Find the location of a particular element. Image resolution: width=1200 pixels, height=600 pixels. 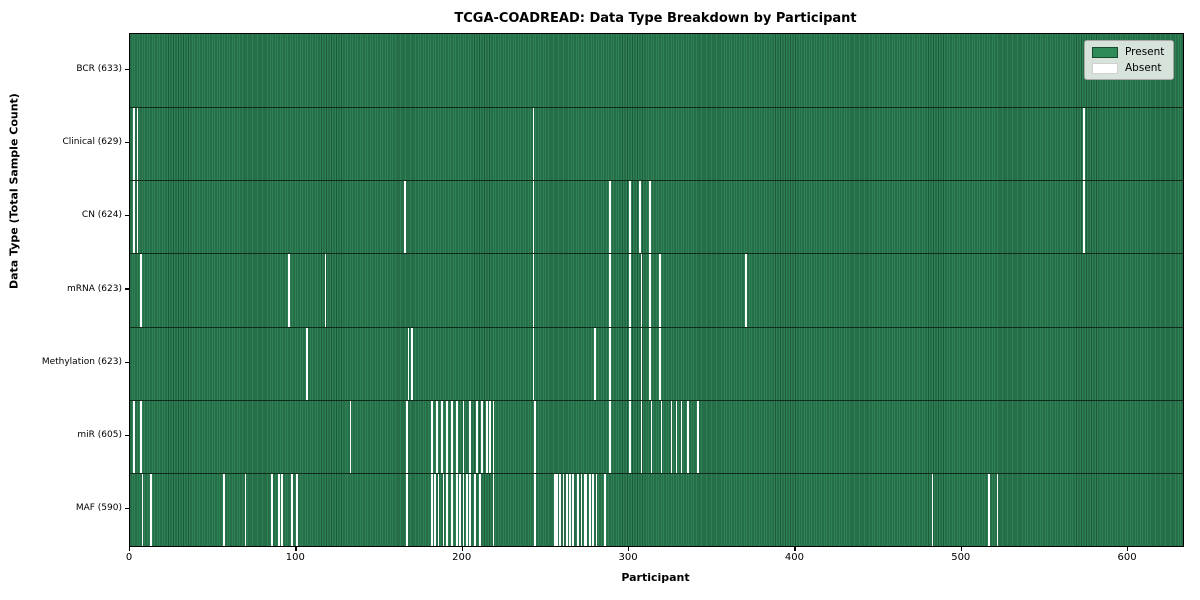

x-tick-label-200: 200 is located at coordinates (462, 557).